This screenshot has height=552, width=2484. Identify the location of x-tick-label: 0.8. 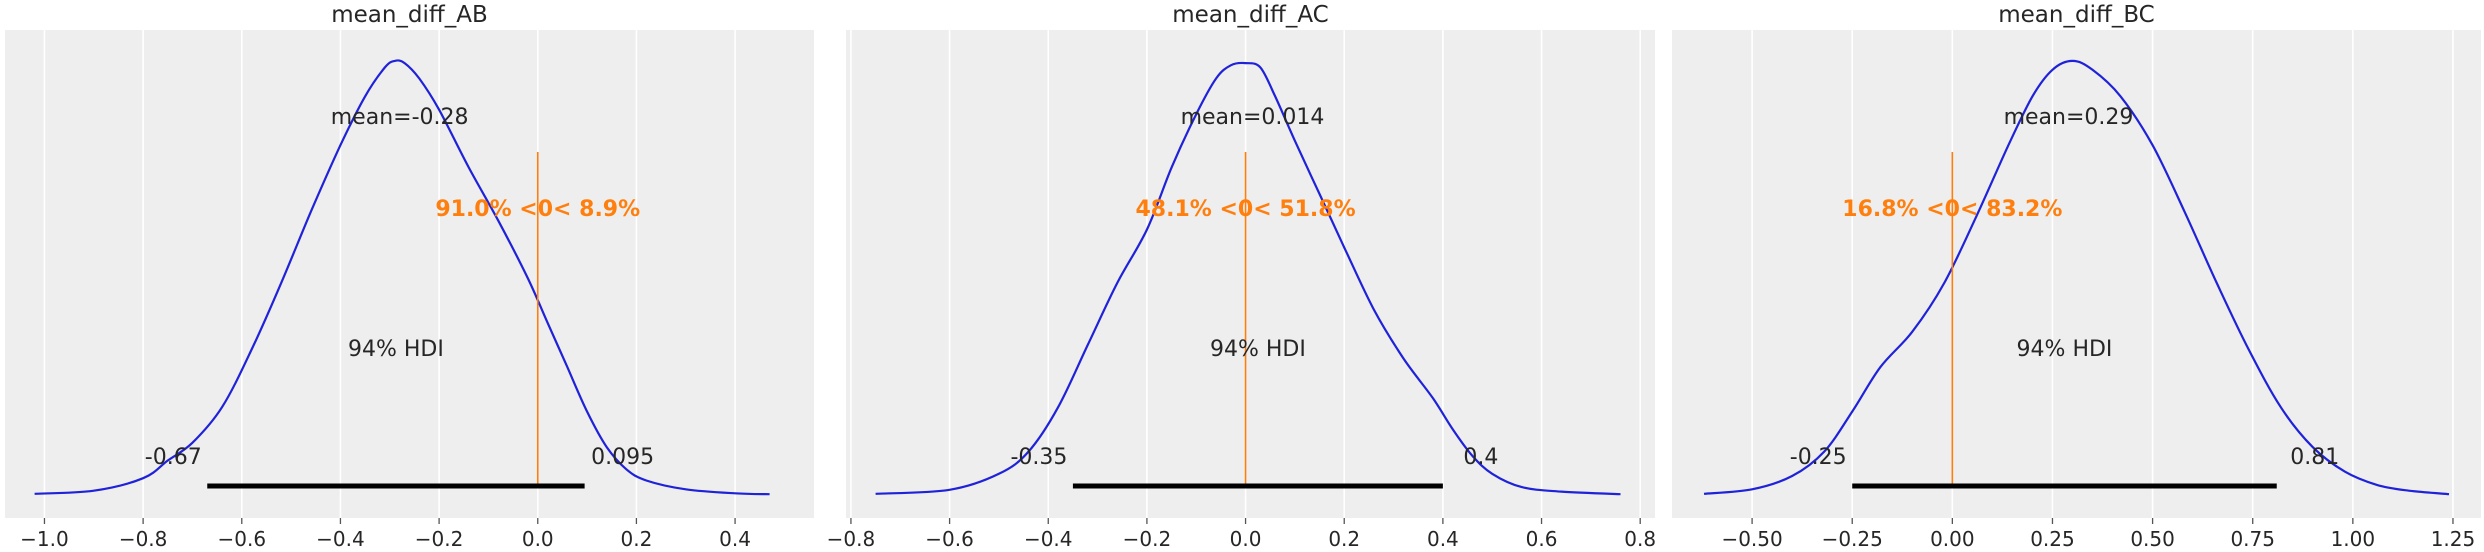
(1640, 539).